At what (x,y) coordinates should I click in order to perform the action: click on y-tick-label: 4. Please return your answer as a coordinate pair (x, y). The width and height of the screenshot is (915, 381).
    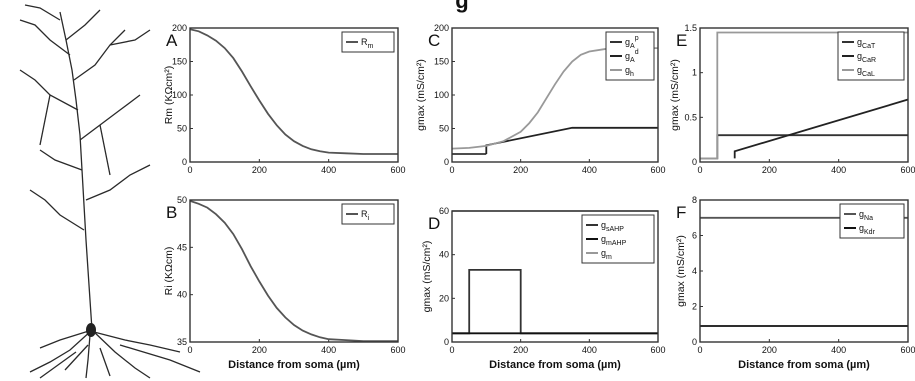
    Looking at the image, I should click on (694, 271).